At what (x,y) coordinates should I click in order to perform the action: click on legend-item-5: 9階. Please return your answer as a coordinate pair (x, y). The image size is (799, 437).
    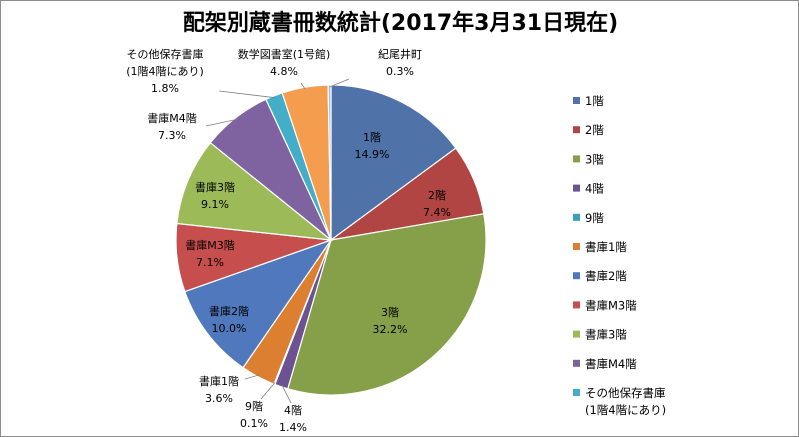
    Looking at the image, I should click on (588, 218).